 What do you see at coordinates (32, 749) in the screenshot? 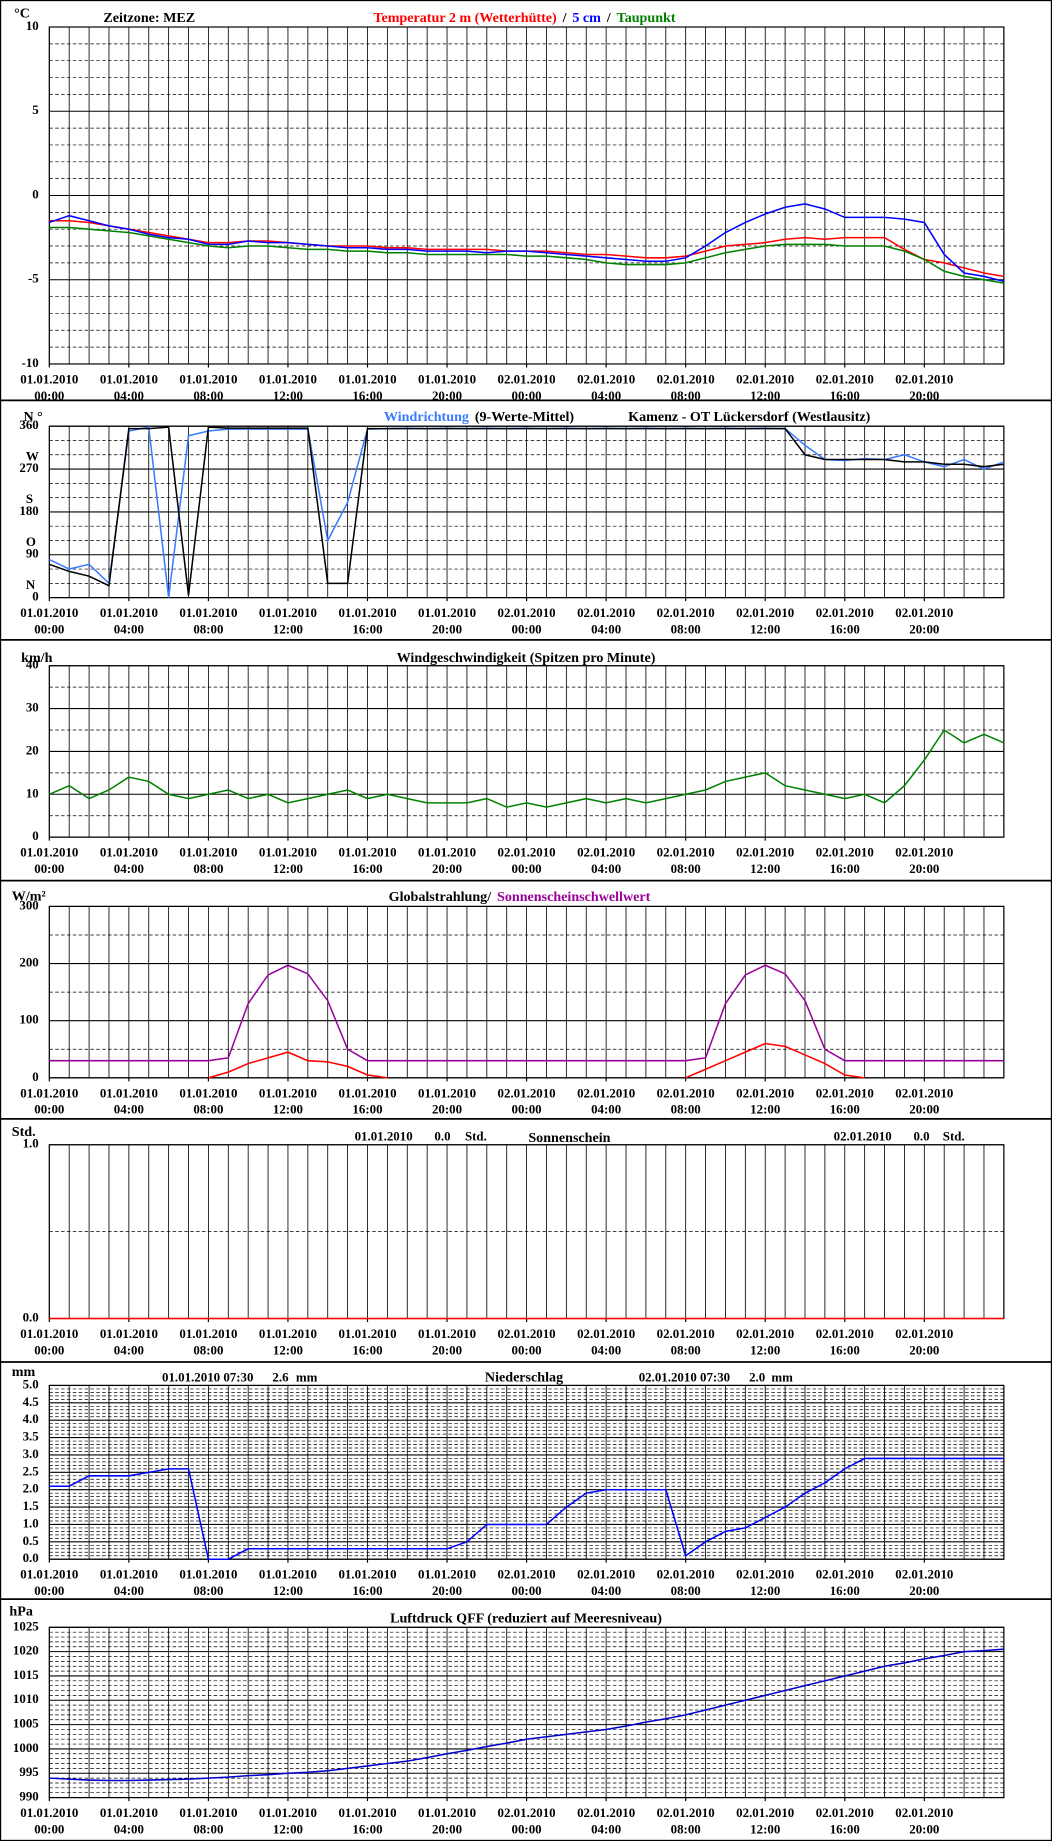
I see `y-tick-label: 20` at bounding box center [32, 749].